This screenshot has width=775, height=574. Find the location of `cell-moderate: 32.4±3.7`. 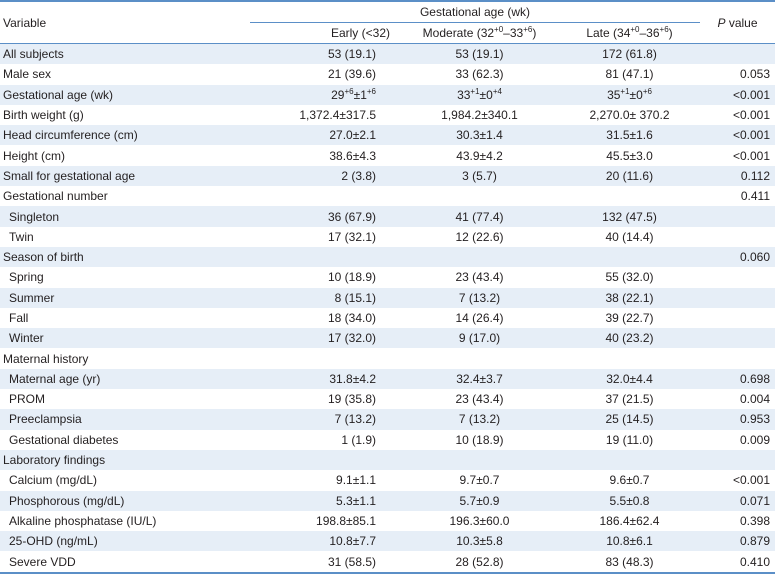

cell-moderate: 32.4±3.7 is located at coordinates (479, 379).